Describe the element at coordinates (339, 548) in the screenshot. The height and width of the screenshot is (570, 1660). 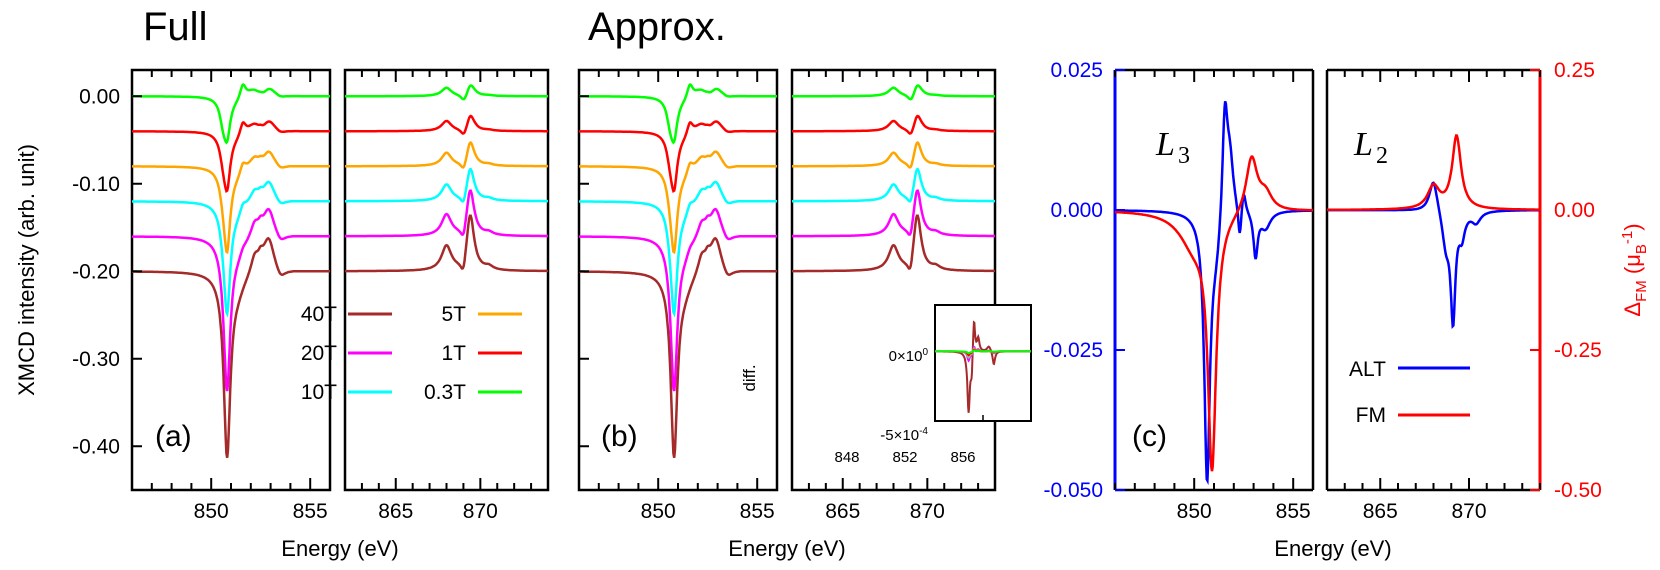
I see `x-axis-label-a: Energy (eV)` at that location.